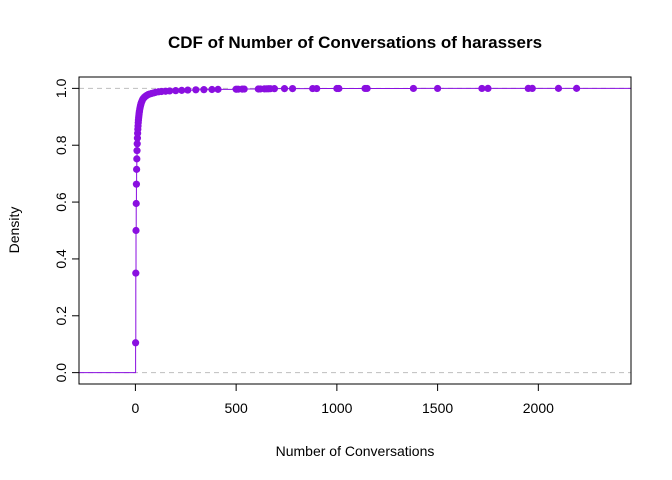 This screenshot has width=672, height=480. Describe the element at coordinates (538, 408) in the screenshot. I see `x-tick-label: 2000` at that location.